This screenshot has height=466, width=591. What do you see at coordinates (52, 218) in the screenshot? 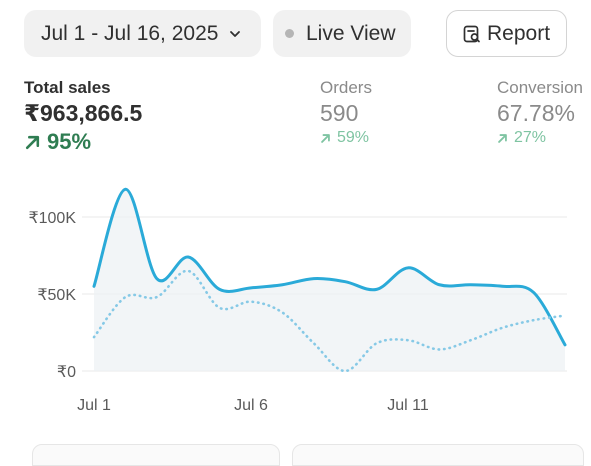
I see `y-tick-label: ₹100K` at bounding box center [52, 218].